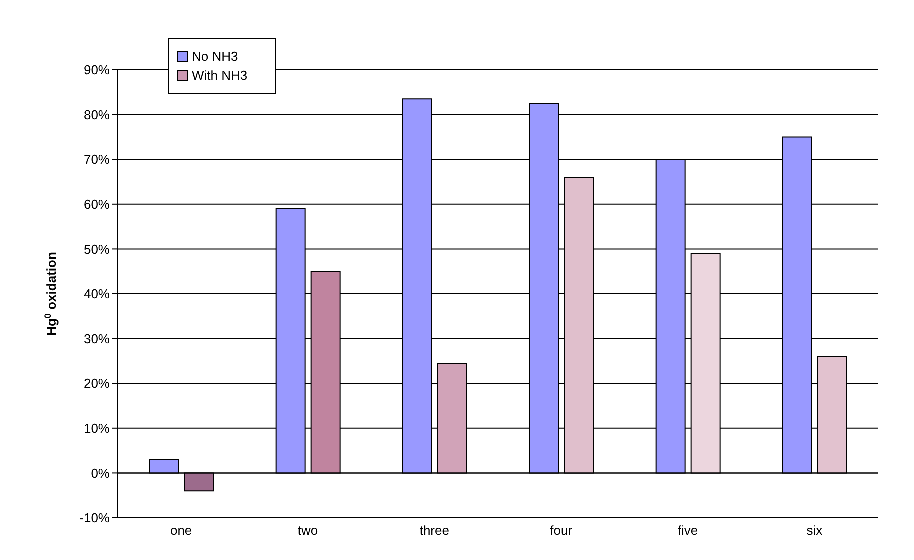  I want to click on x-tick-label: four, so click(562, 530).